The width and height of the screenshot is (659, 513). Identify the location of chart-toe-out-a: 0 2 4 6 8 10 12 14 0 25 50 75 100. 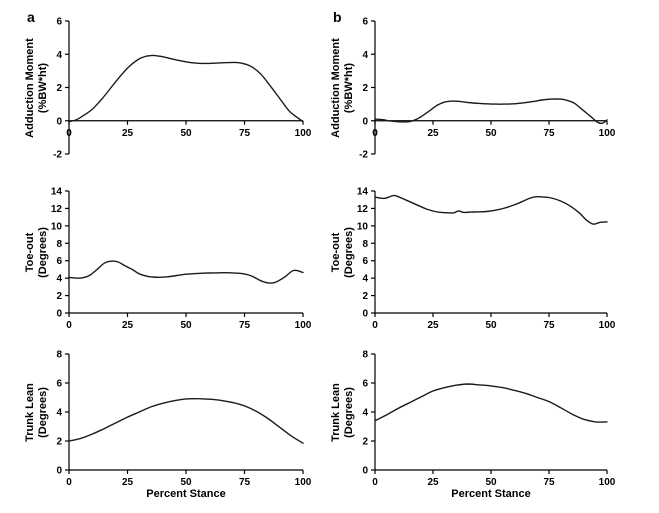
(181, 259).